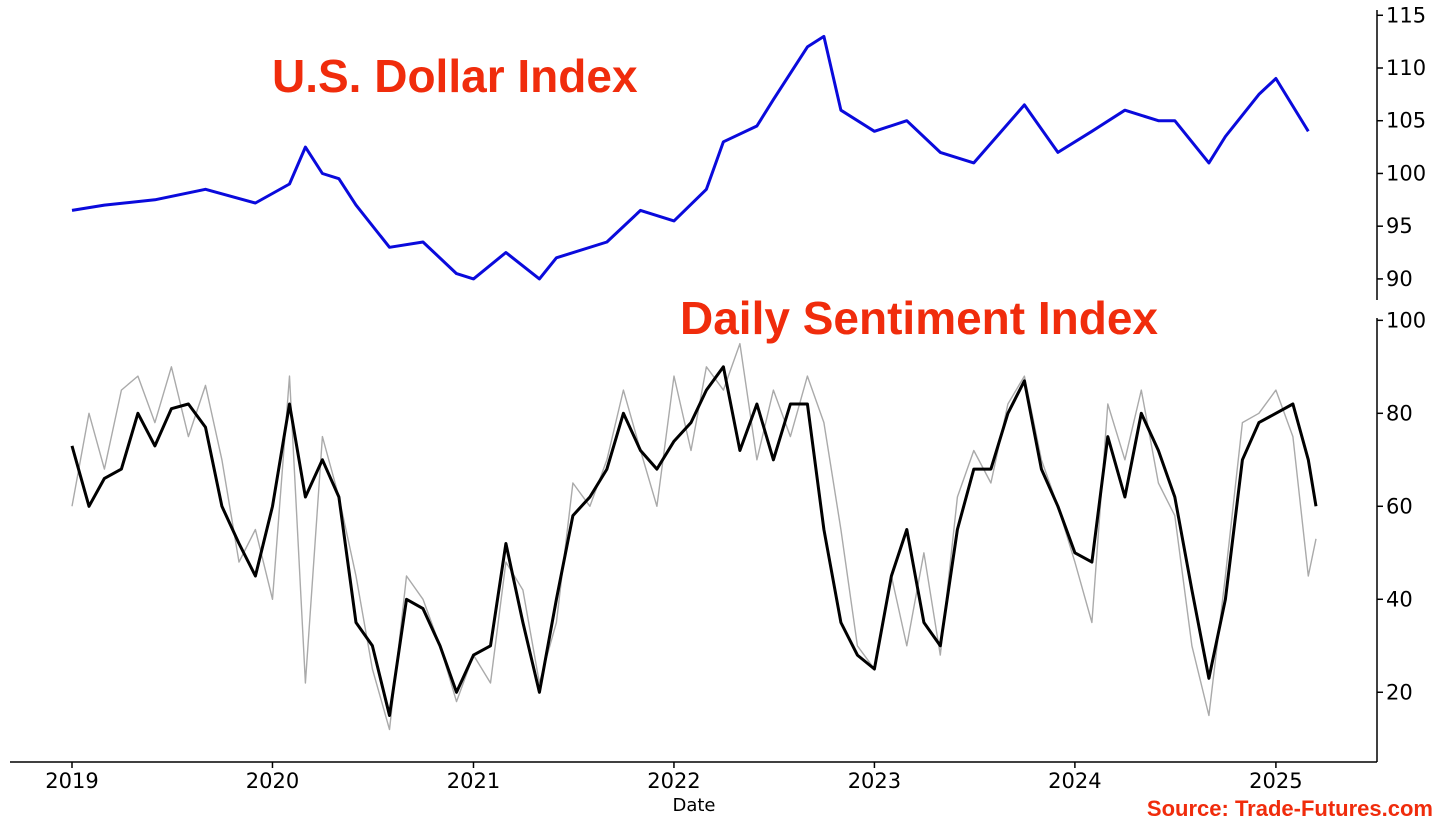 The image size is (1456, 825). I want to click on x-axis-tick-label: 2023, so click(874, 781).